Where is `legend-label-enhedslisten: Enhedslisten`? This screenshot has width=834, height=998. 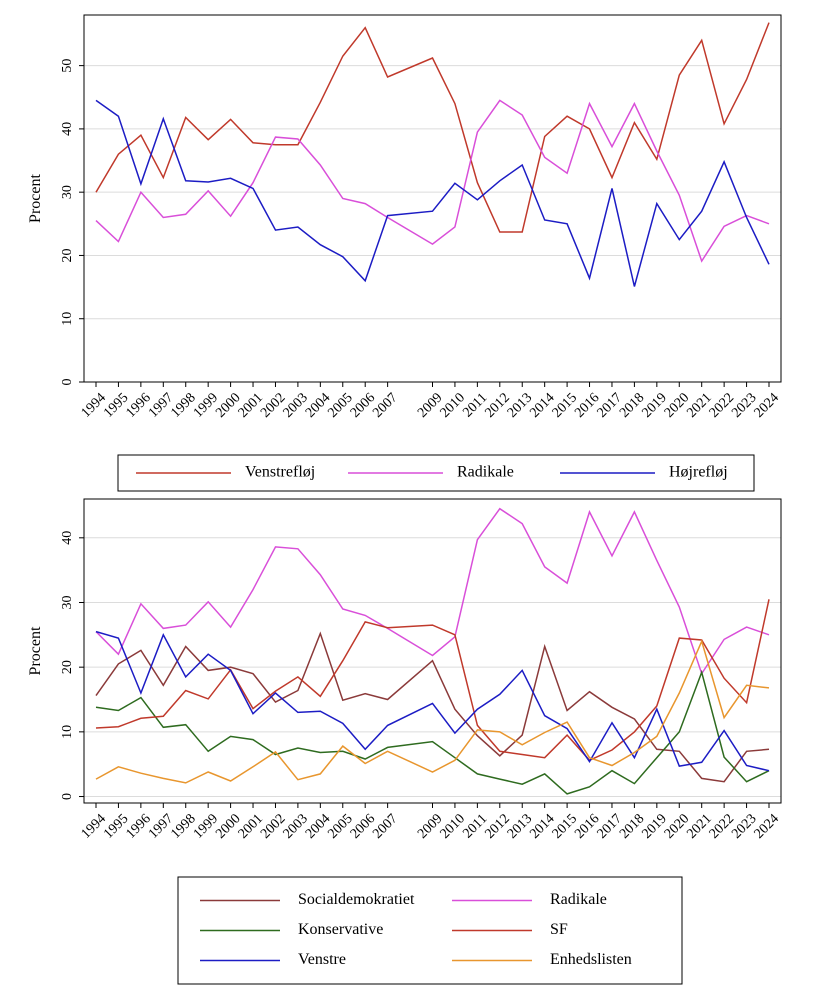
legend-label-enhedslisten: Enhedslisten is located at coordinates (591, 959).